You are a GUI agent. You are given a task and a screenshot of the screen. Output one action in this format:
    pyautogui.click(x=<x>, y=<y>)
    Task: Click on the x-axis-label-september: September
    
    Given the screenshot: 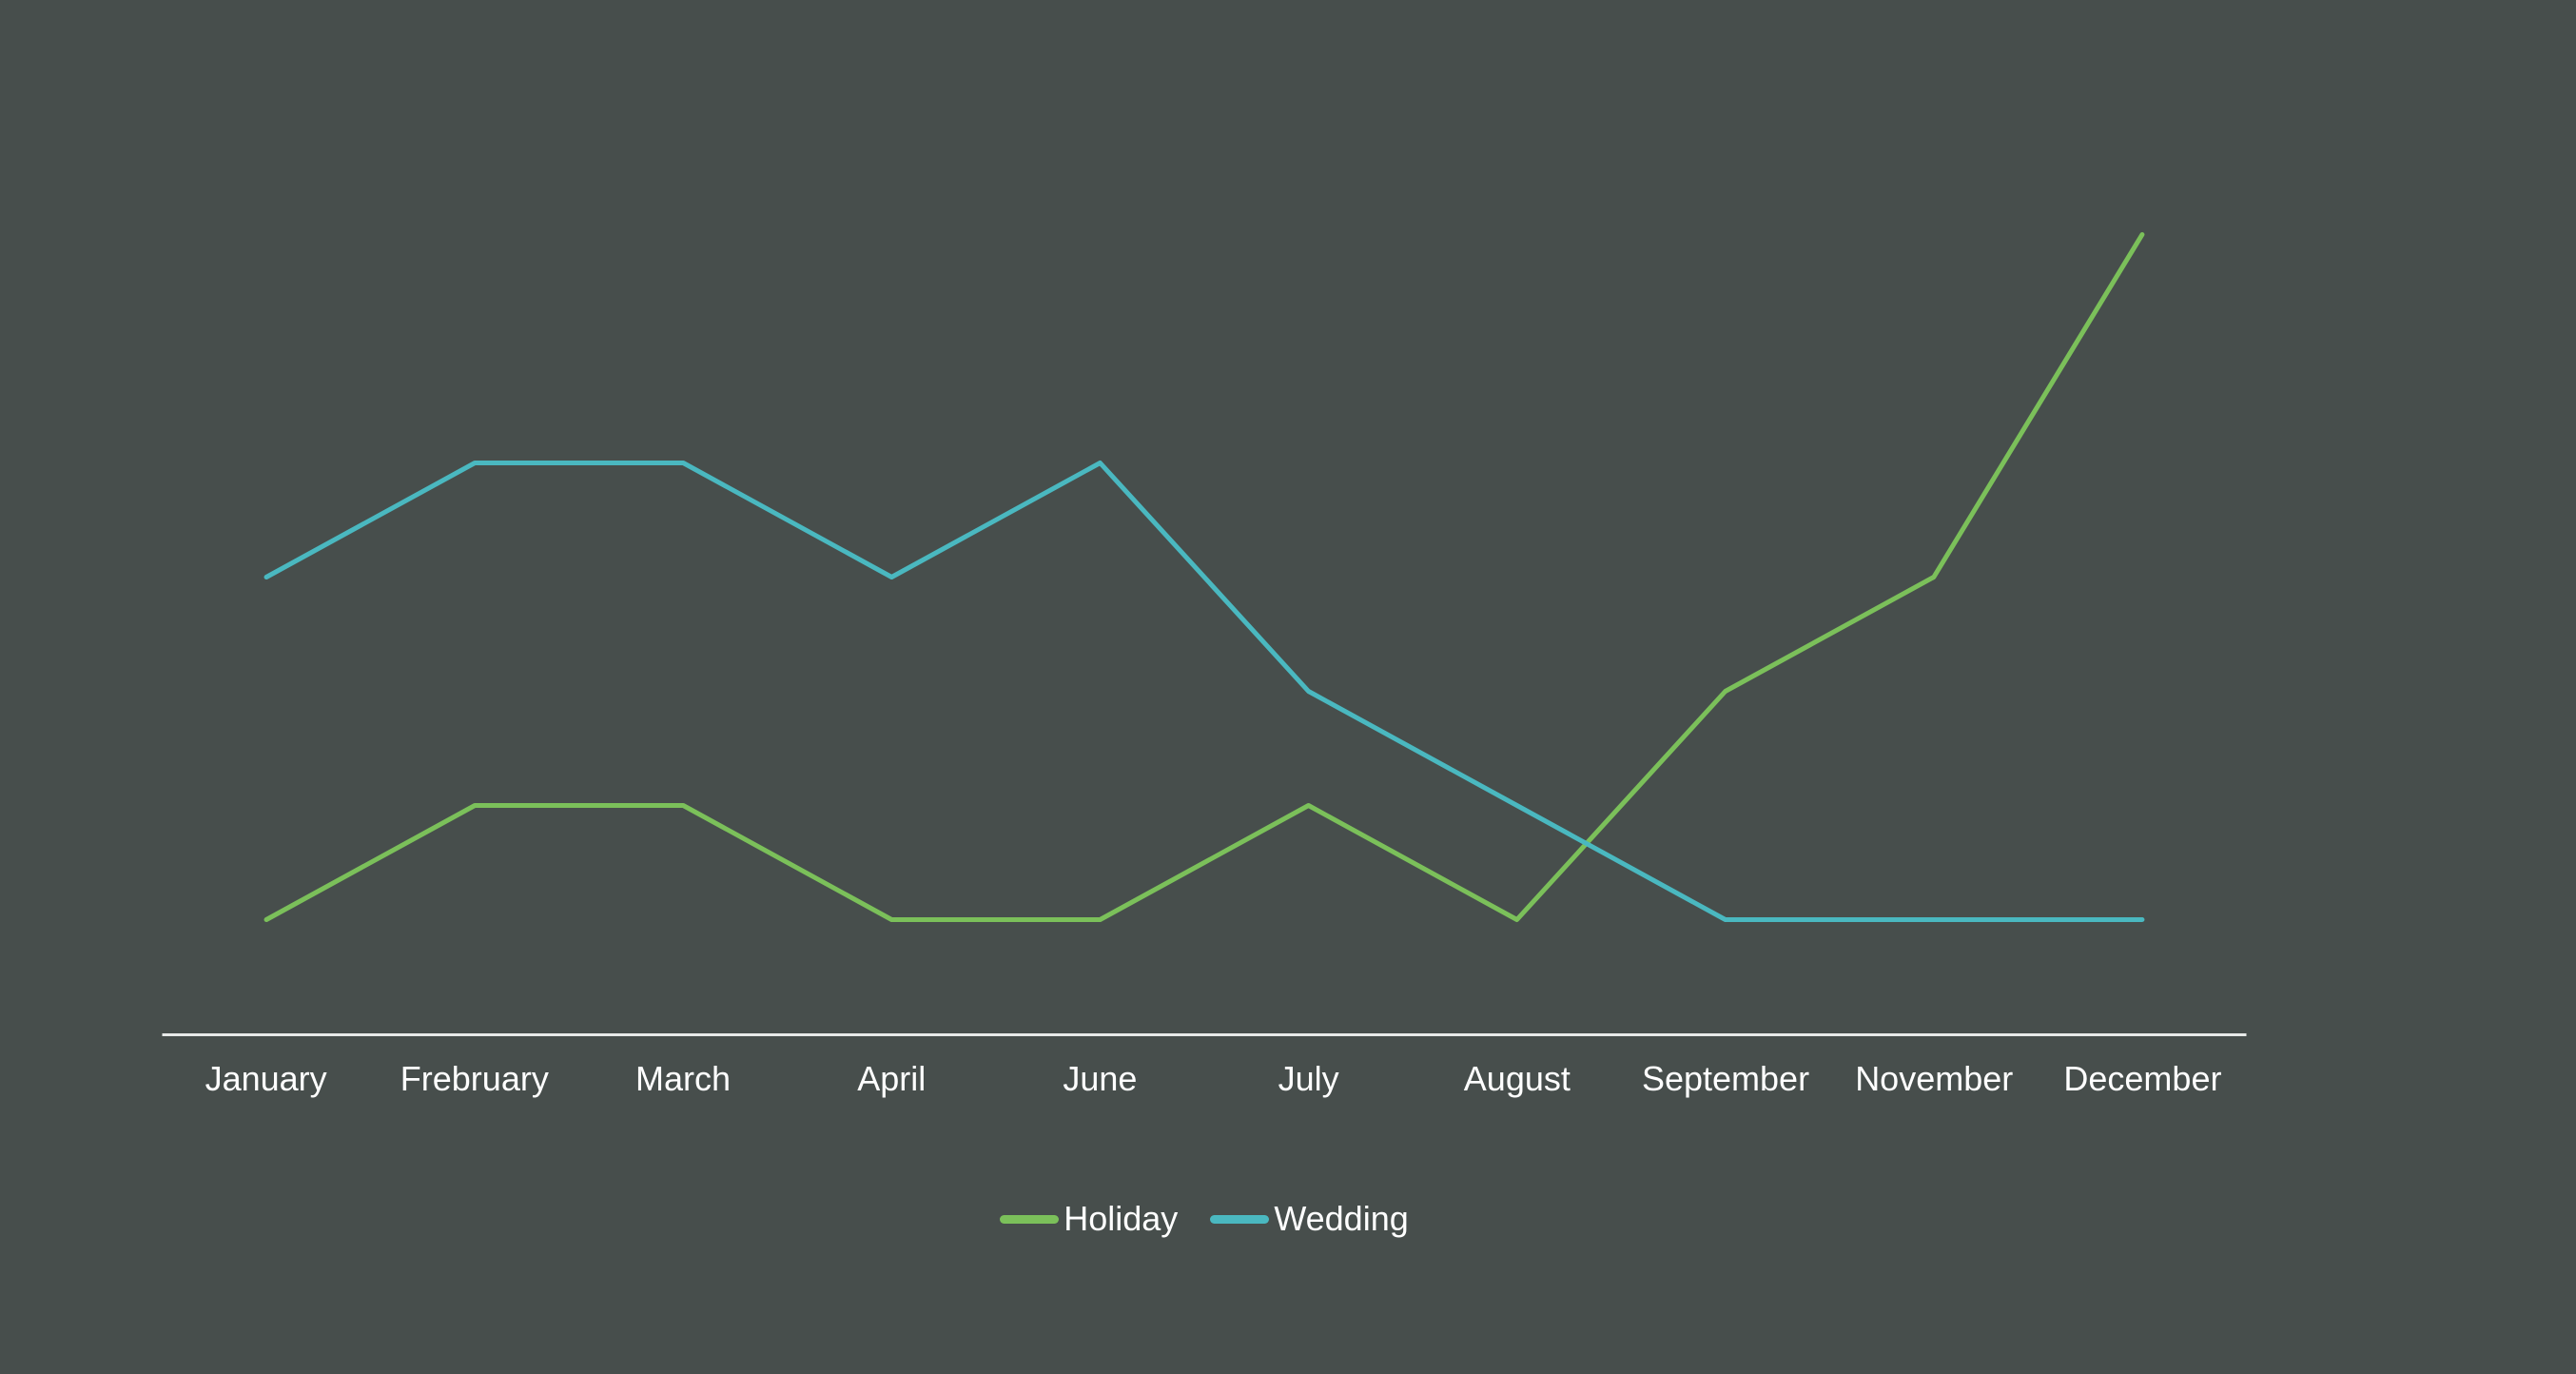 What is the action you would take?
    pyautogui.click(x=1726, y=1078)
    